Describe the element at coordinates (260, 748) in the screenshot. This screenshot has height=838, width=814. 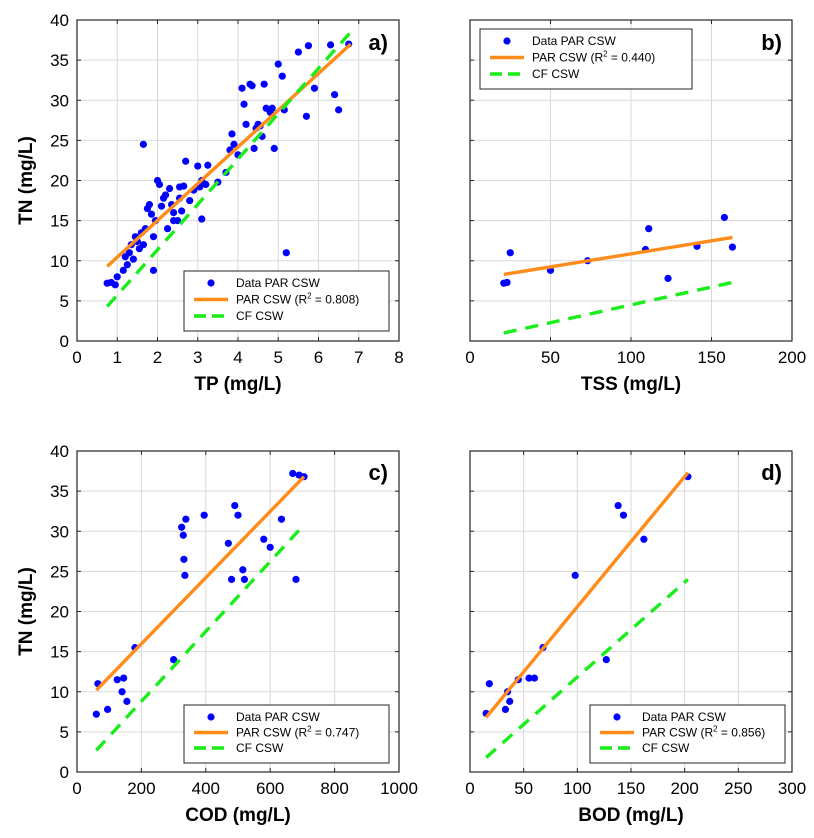
I see `legend-label-cf: CF CSW` at that location.